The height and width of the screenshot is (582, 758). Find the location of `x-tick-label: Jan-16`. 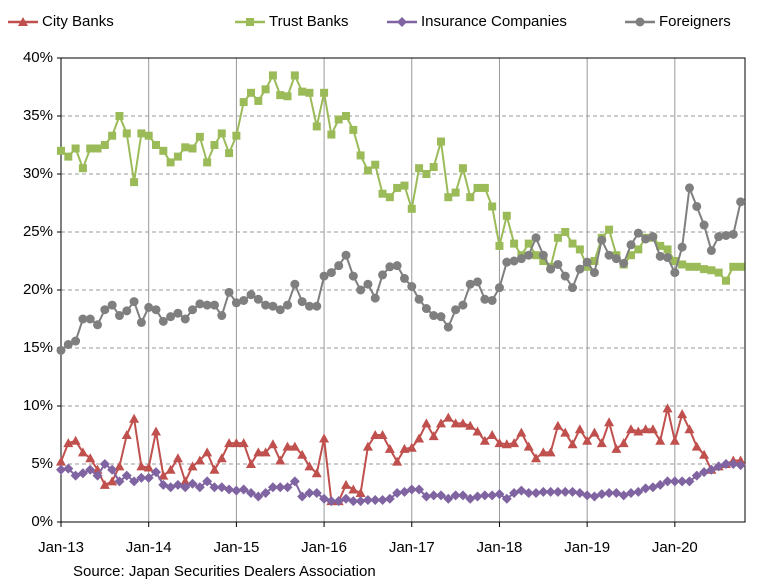

x-tick-label: Jan-16 is located at coordinates (324, 547).